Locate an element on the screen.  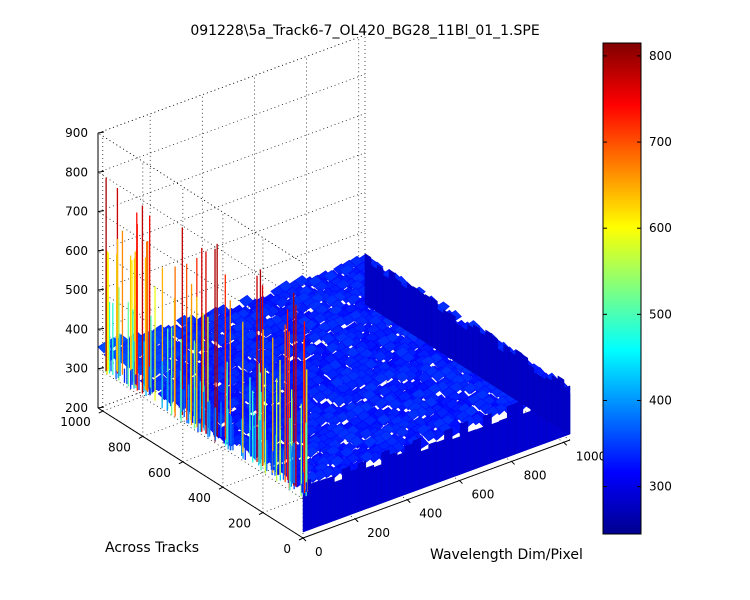
colorbar: 300 400 500 600 700 800 is located at coordinates (637, 288).